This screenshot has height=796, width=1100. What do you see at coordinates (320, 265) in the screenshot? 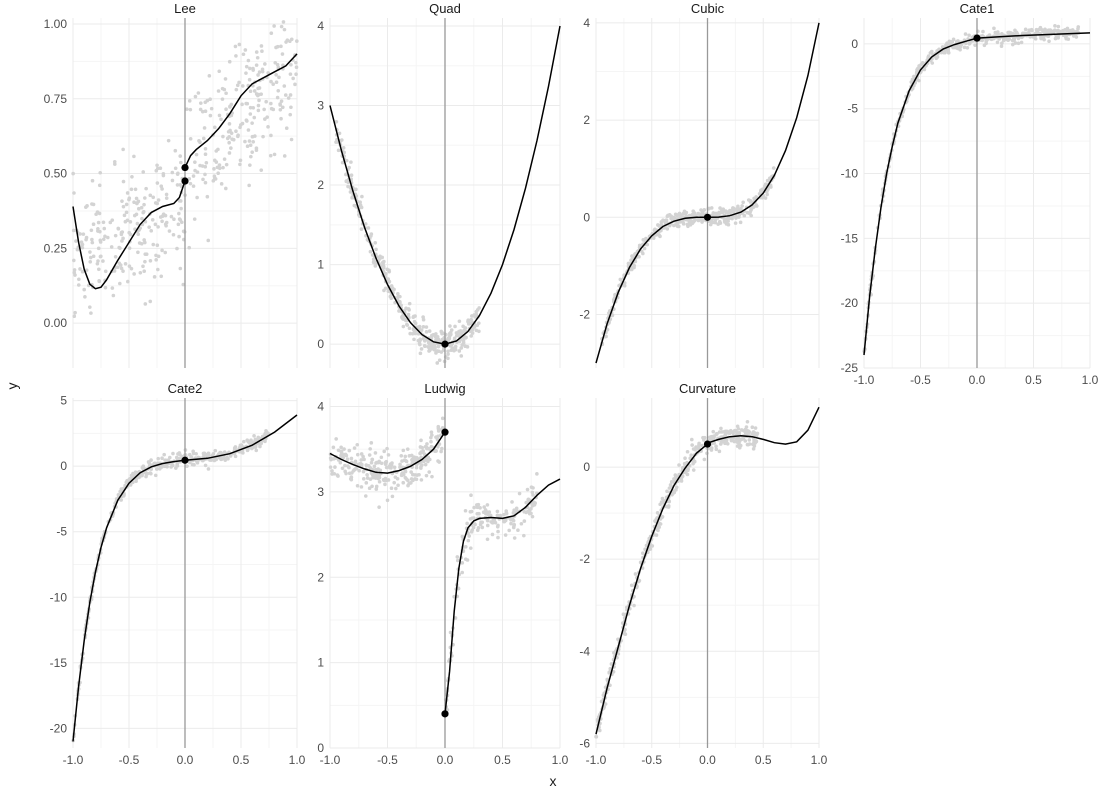
I see `y-tick-label: 1` at bounding box center [320, 265].